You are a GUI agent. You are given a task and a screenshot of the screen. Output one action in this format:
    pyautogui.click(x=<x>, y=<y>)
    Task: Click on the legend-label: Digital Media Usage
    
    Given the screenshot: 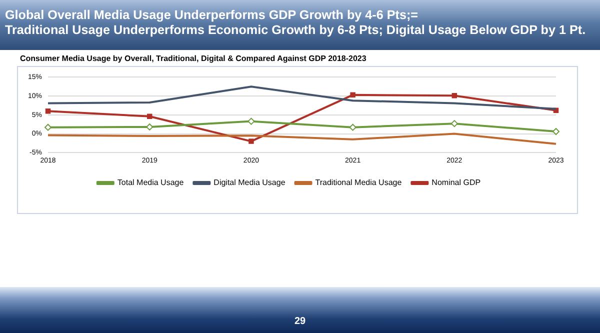 What is the action you would take?
    pyautogui.click(x=250, y=183)
    